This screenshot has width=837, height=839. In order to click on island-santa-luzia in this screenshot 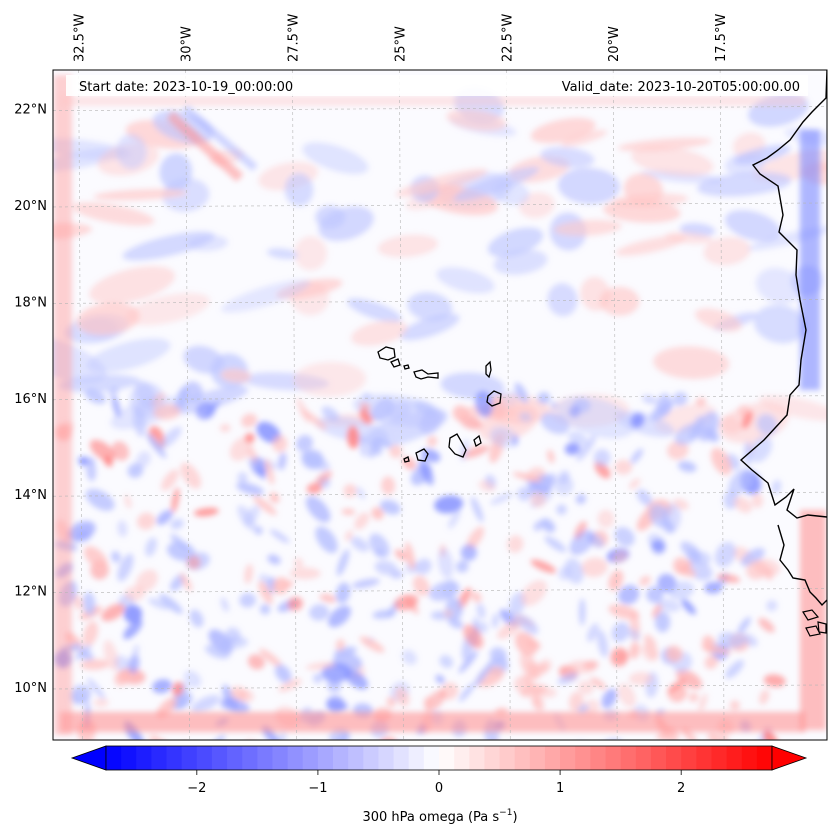, I will do `click(406, 367)`.